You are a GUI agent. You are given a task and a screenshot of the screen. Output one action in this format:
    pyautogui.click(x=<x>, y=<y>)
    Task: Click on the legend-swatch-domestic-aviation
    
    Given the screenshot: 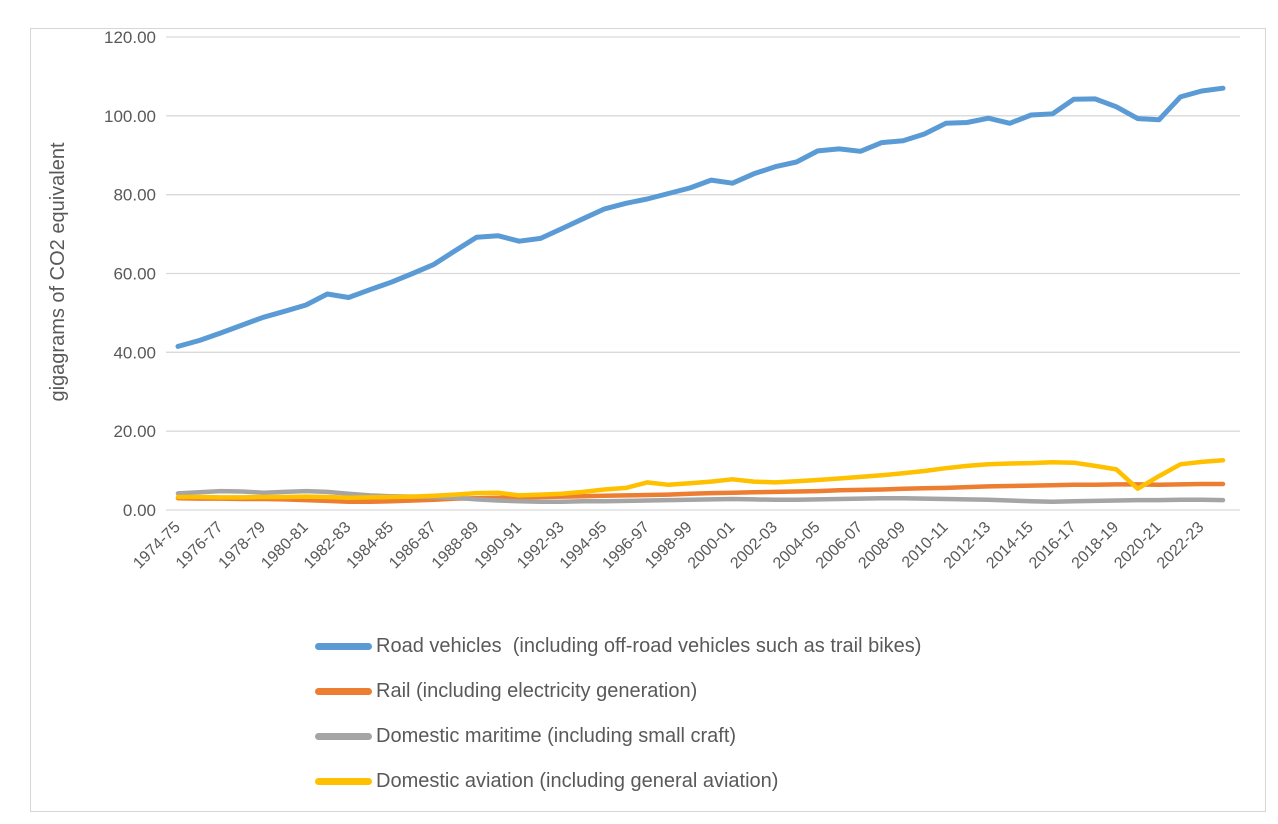 What is the action you would take?
    pyautogui.click(x=343, y=781)
    